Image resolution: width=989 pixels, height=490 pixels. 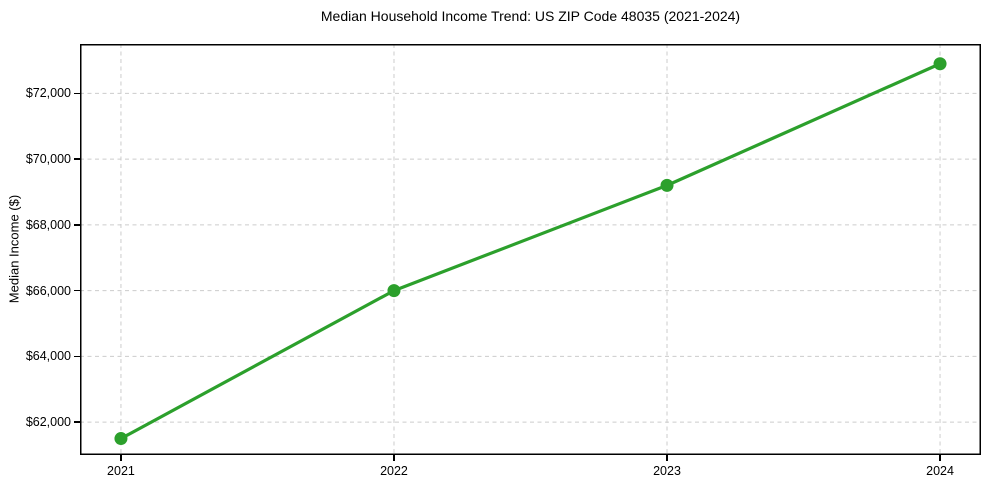 I want to click on x-tick-label: 2024, so click(x=940, y=471).